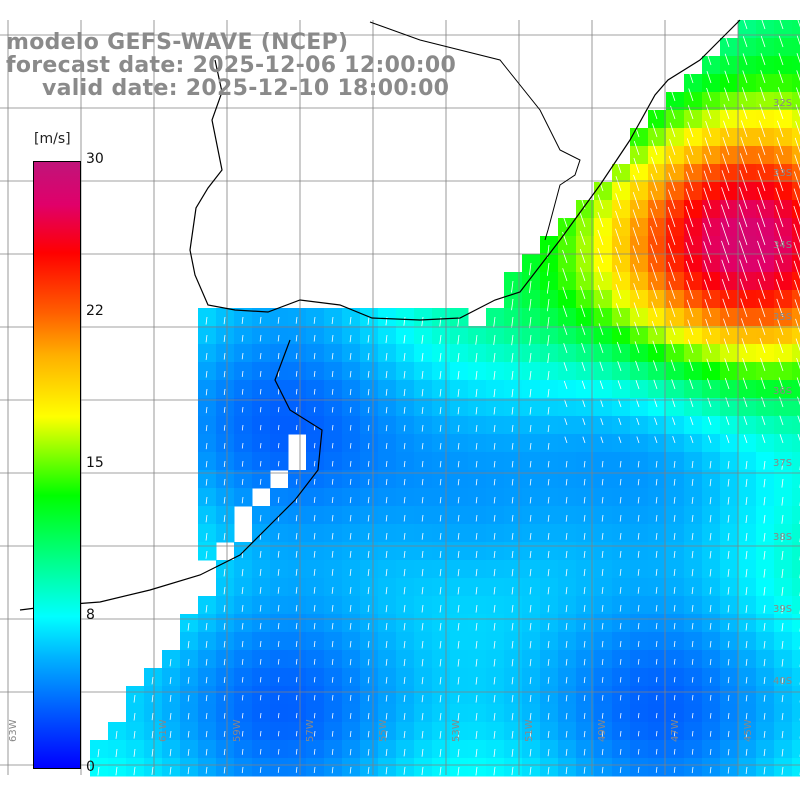  What do you see at coordinates (602, 730) in the screenshot?
I see `lon-label: 49W` at bounding box center [602, 730].